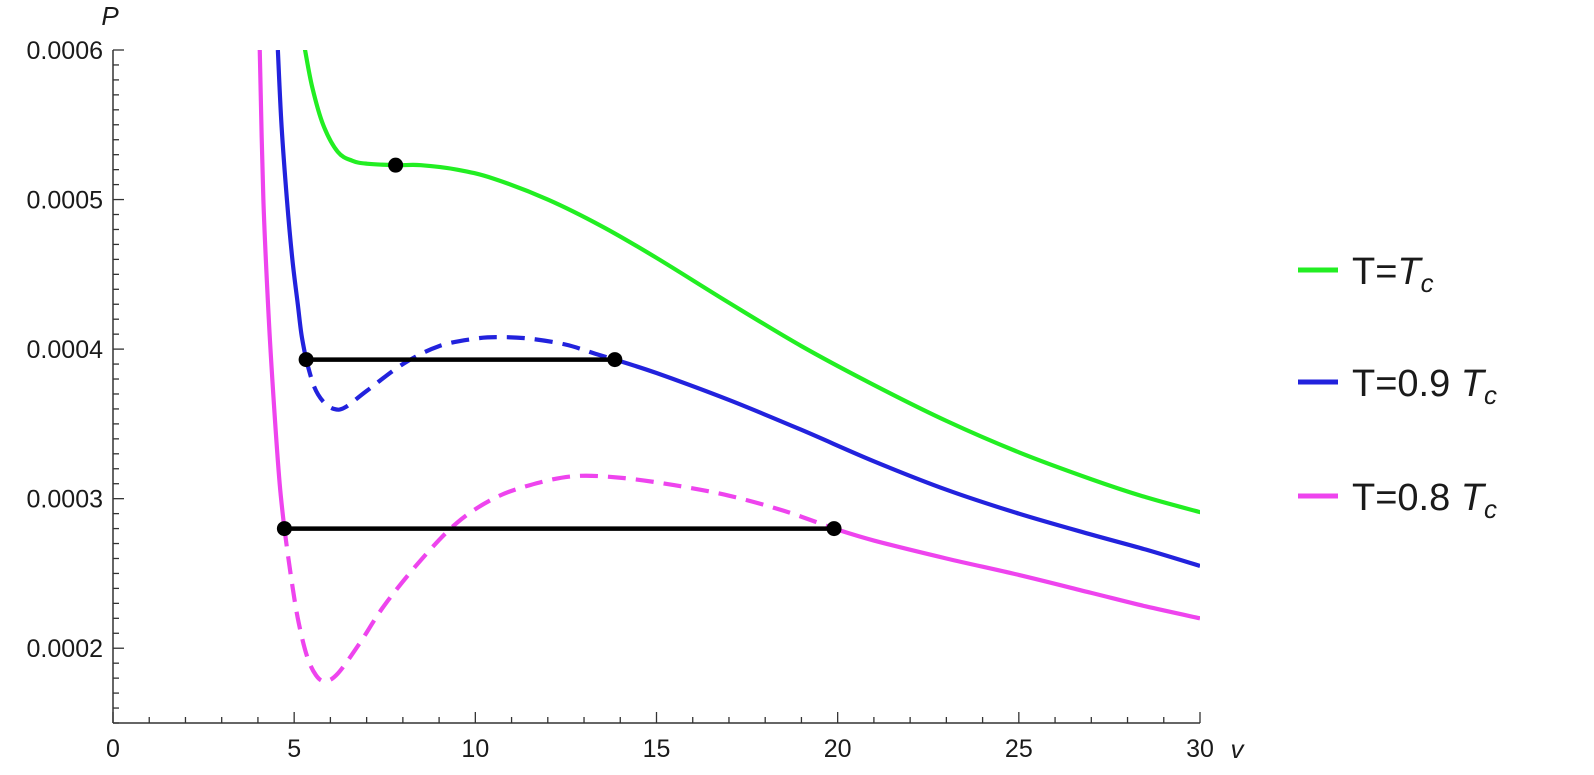  What do you see at coordinates (272, 289) in the screenshot?
I see `series-0.8-stable-left` at bounding box center [272, 289].